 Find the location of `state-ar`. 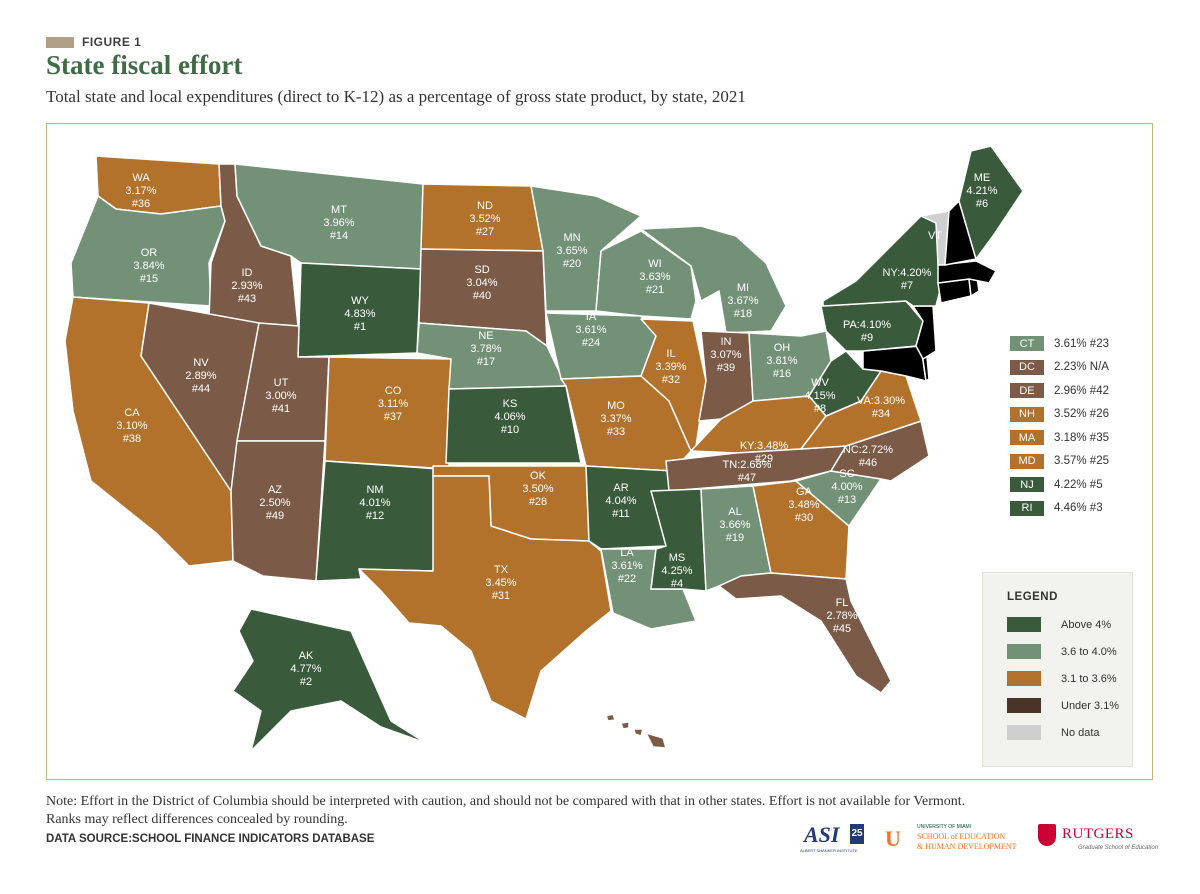

state-ar is located at coordinates (629, 507).